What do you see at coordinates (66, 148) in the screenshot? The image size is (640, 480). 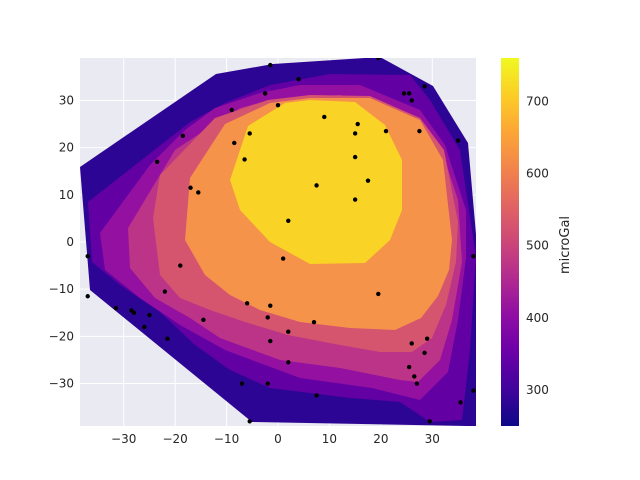 I see `y-tick-label: 20` at bounding box center [66, 148].